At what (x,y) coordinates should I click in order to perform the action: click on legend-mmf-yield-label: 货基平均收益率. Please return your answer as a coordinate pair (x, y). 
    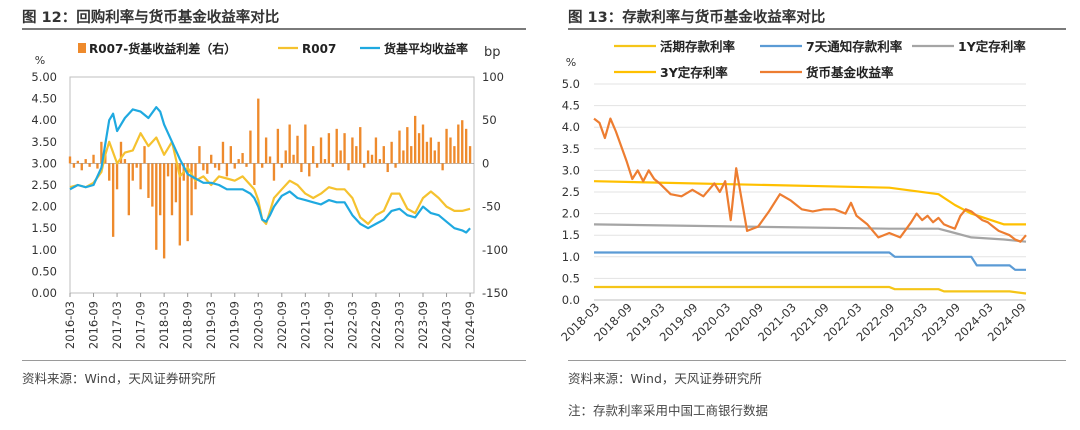
    Looking at the image, I should click on (426, 48).